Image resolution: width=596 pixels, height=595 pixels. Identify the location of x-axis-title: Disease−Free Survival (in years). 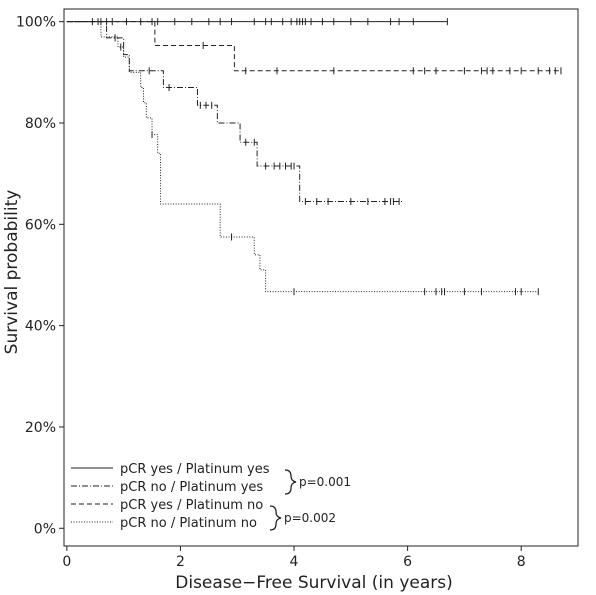
(313, 583).